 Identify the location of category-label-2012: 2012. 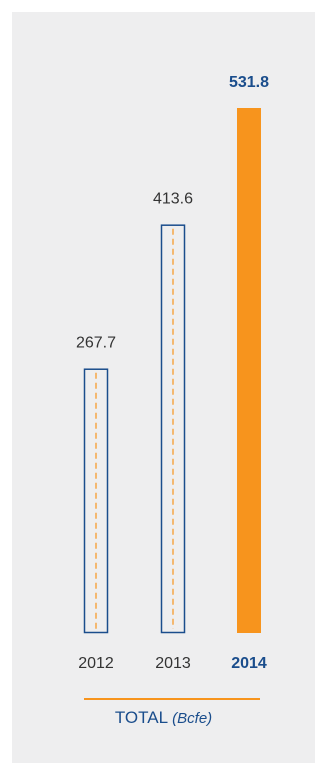
(96, 663).